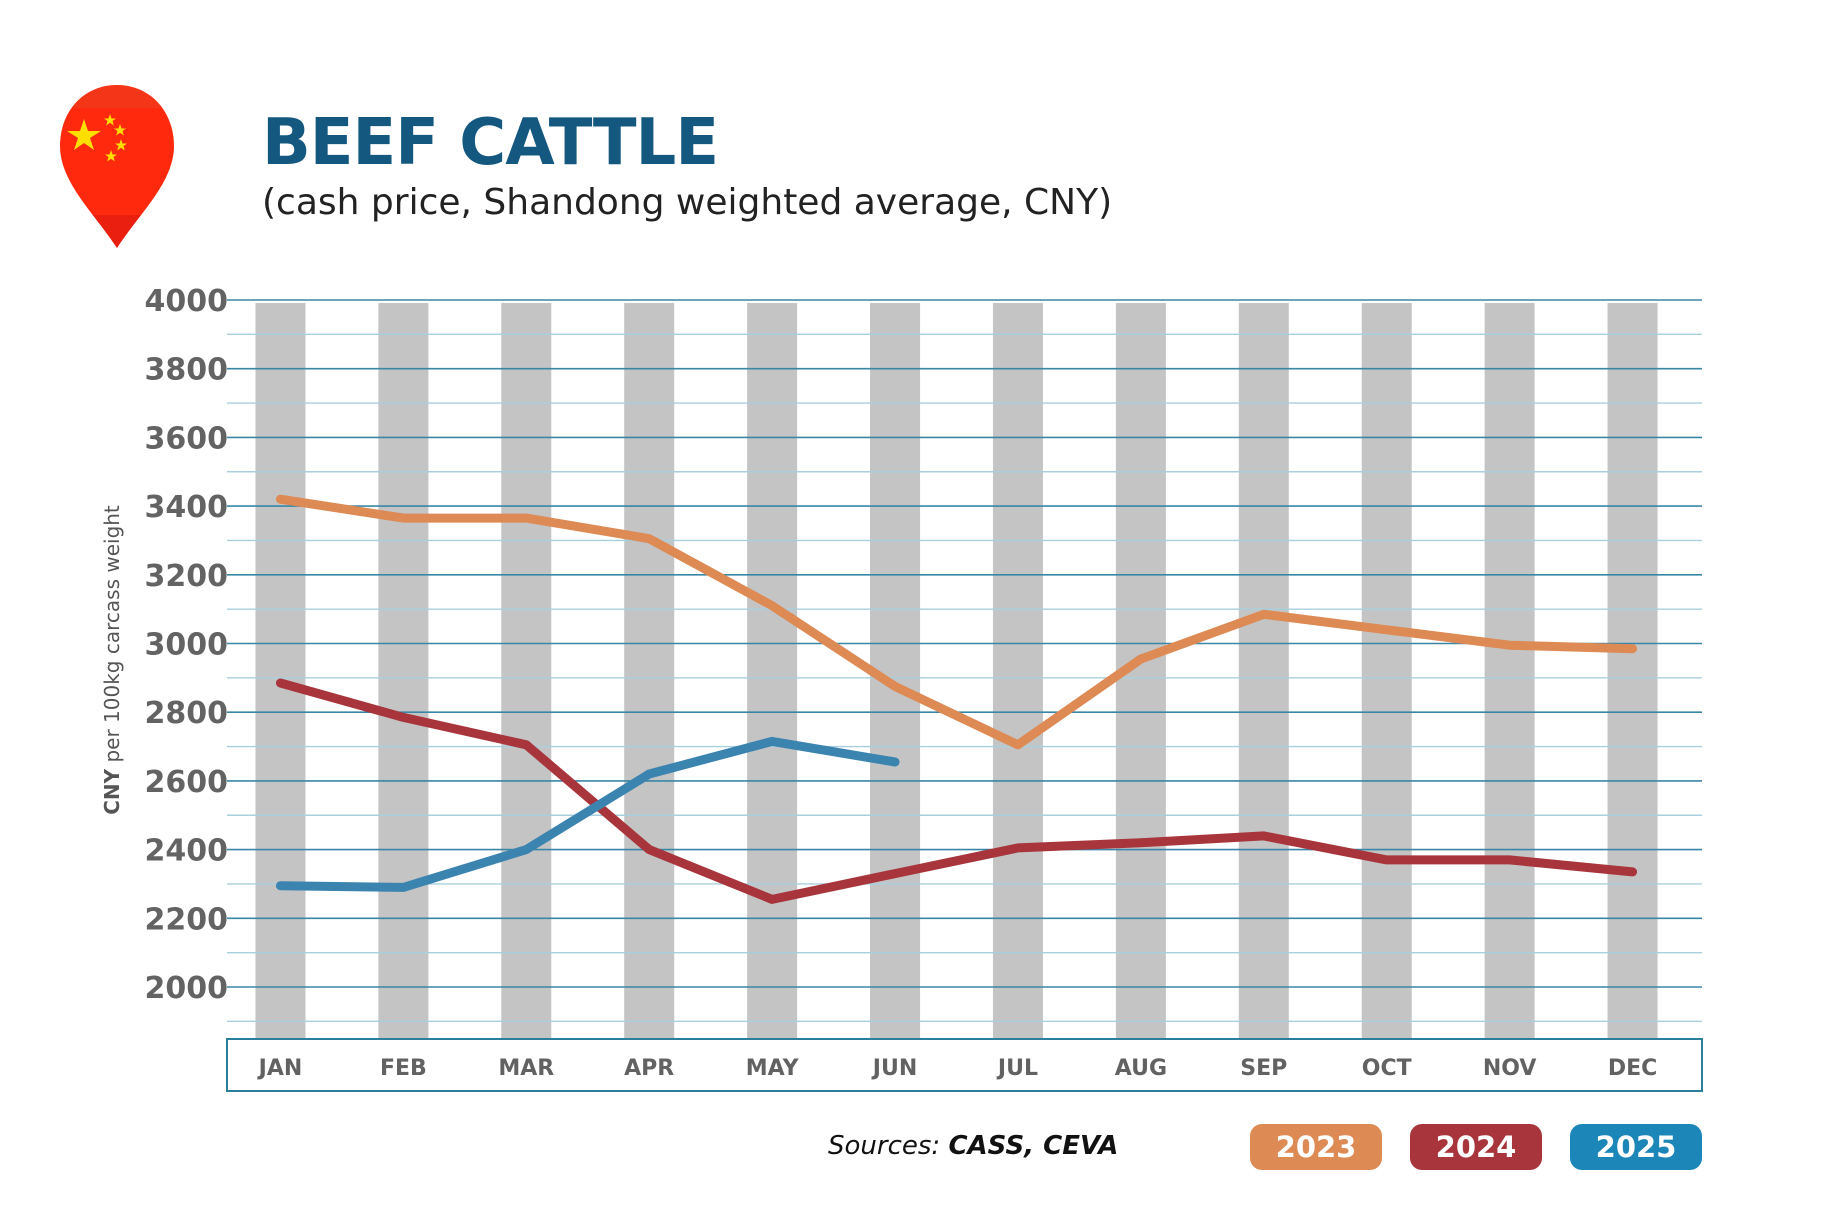 This screenshot has height=1227, width=1837. What do you see at coordinates (1263, 671) in the screenshot?
I see `column-band-sep` at bounding box center [1263, 671].